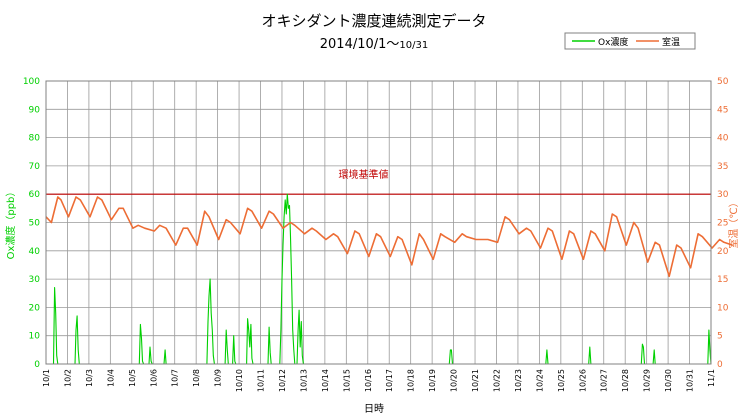 This screenshot has width=749, height=417. I want to click on x-tick-label: 10/10, so click(239, 380).